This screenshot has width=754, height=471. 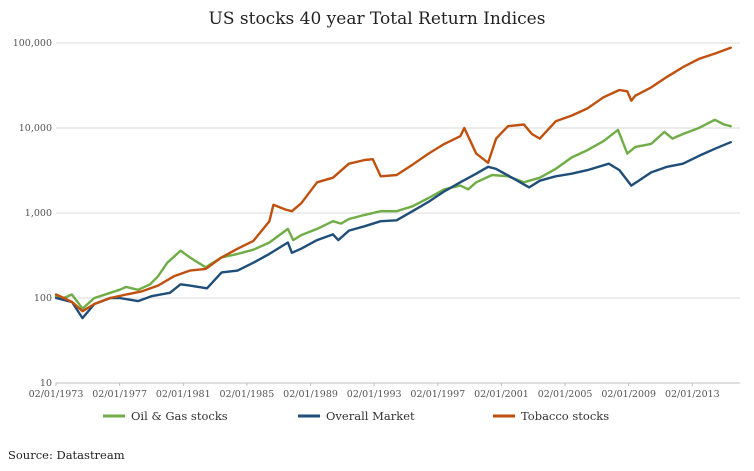 What do you see at coordinates (377, 19) in the screenshot?
I see `chart-title: US stocks 40 year Total Return Indices` at bounding box center [377, 19].